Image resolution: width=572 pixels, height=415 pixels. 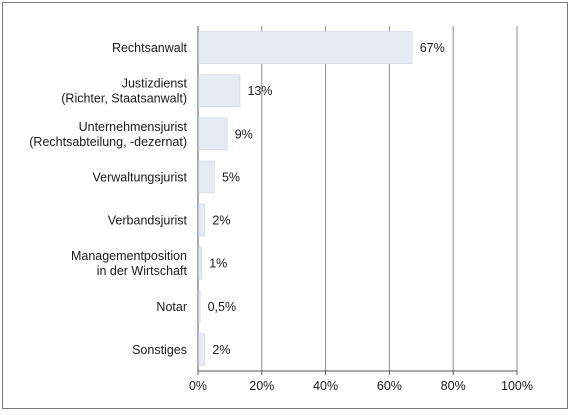 I want to click on category-label-line: in der Wirtschaft, so click(x=142, y=271).